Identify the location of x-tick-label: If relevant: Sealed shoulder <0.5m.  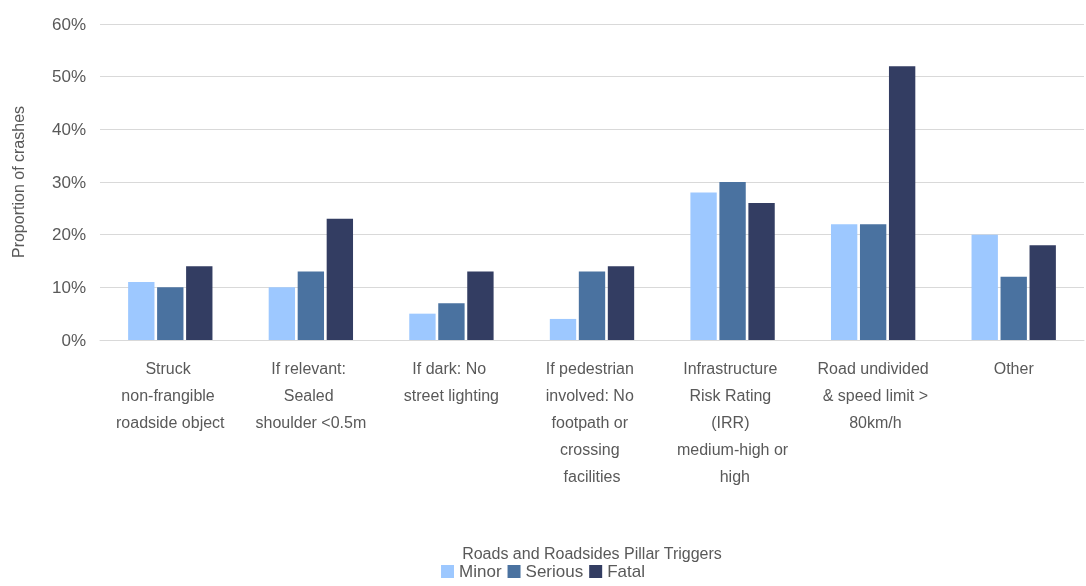
(311, 395).